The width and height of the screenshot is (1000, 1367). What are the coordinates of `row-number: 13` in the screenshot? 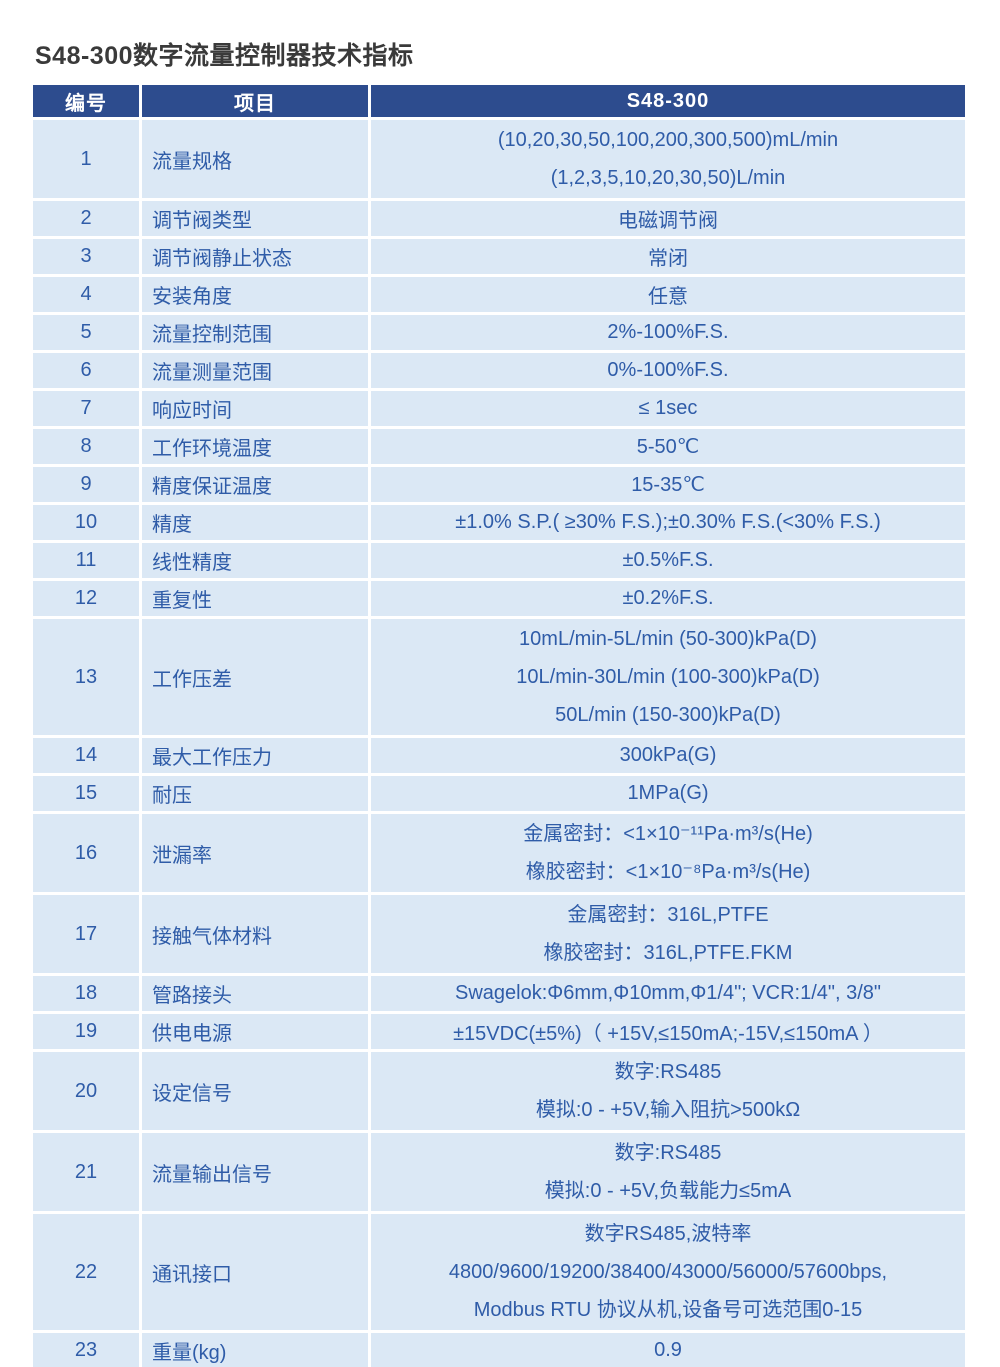 It's located at (86, 677).